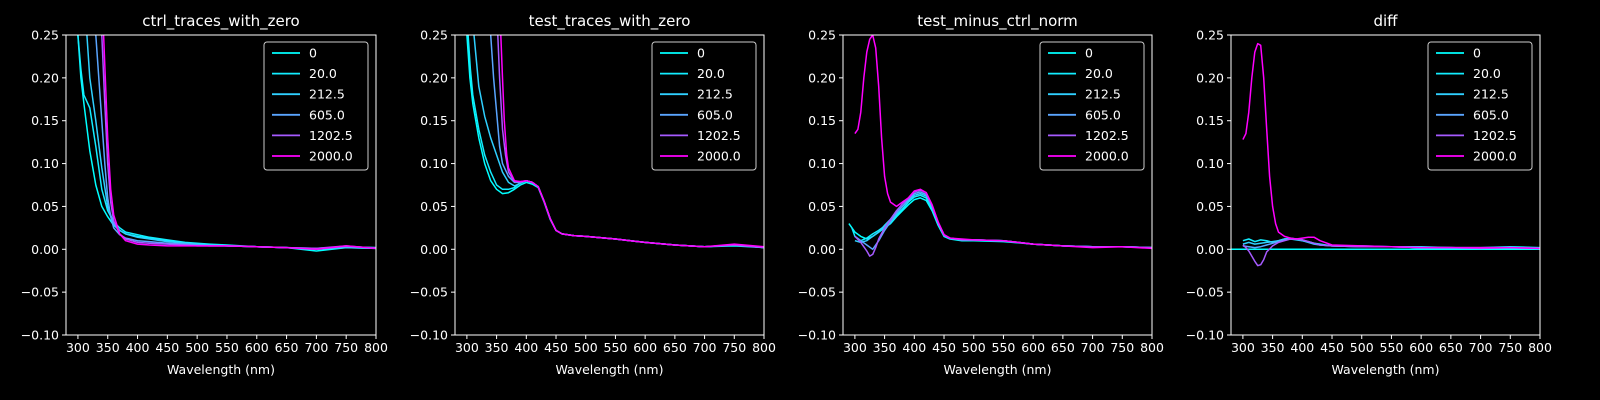  I want to click on chart-title: test_minus_ctrl_norm, so click(997, 21).